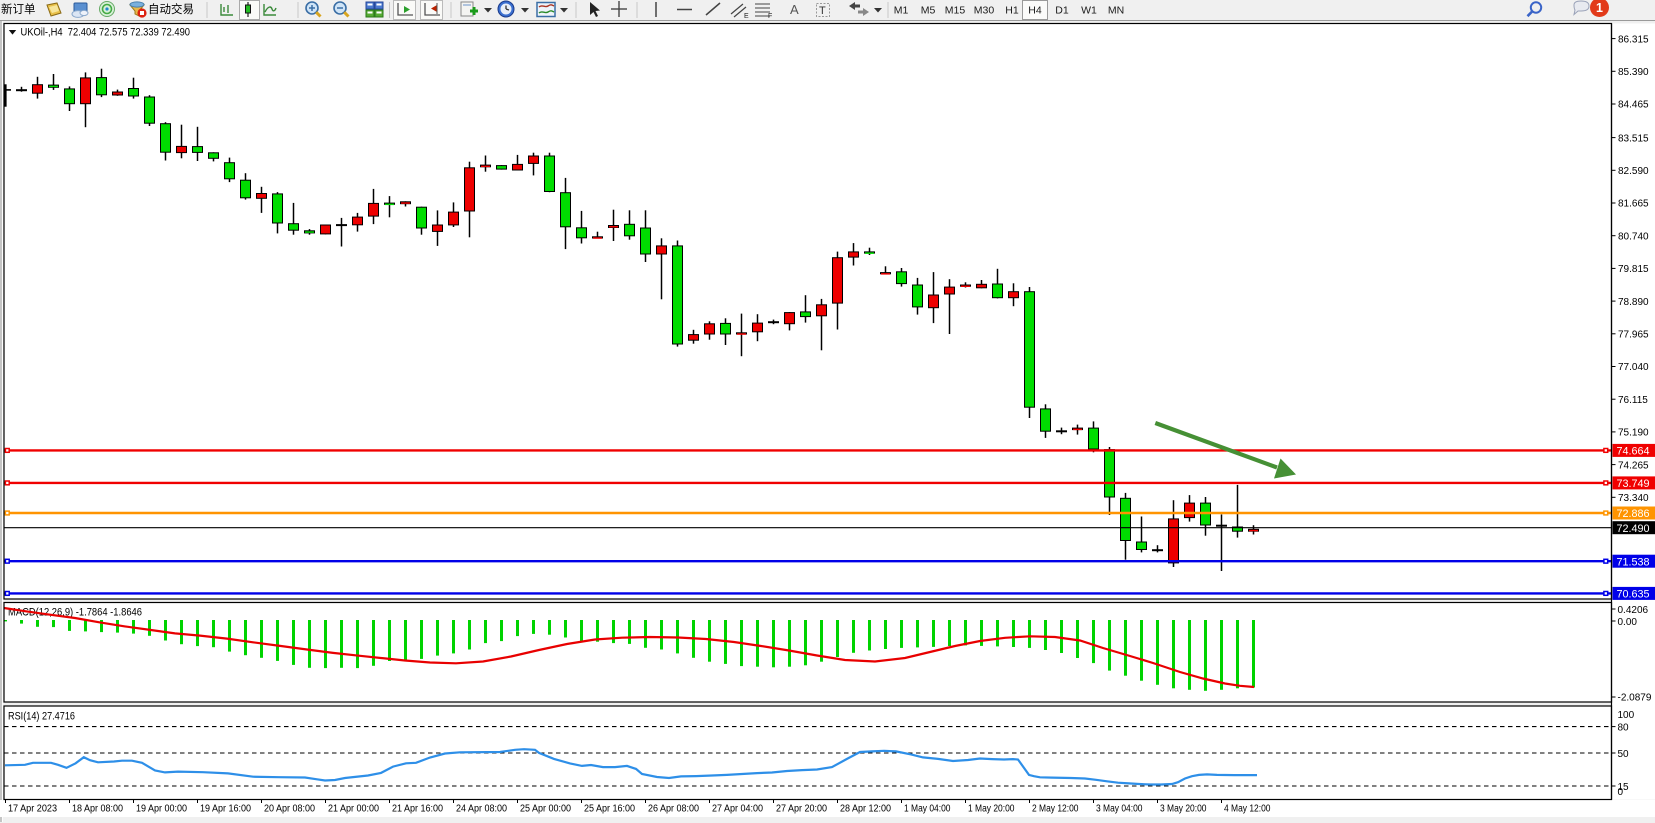 Image resolution: width=1655 pixels, height=823 pixels. What do you see at coordinates (1628, 622) in the screenshot?
I see `svg-text: 0.00` at bounding box center [1628, 622].